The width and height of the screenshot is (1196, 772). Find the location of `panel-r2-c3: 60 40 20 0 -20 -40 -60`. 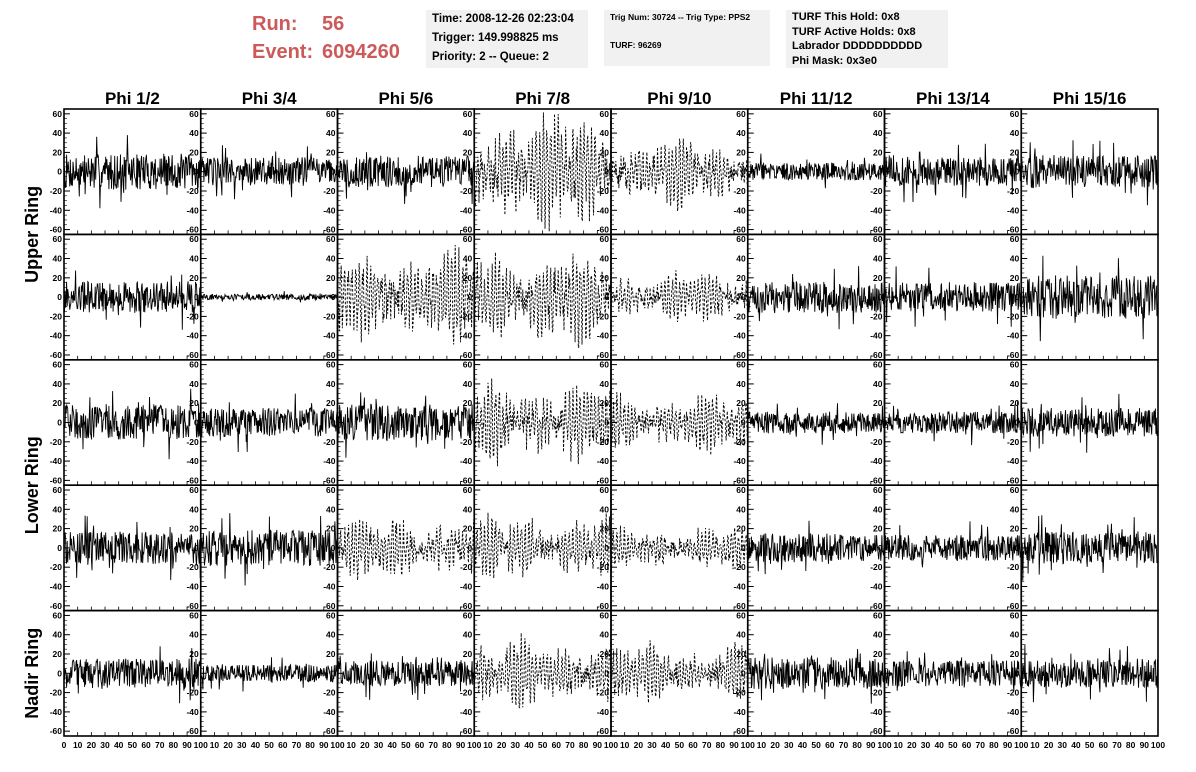

panel-r2-c3: 60 40 20 0 -20 -40 -60 is located at coordinates (536, 422).